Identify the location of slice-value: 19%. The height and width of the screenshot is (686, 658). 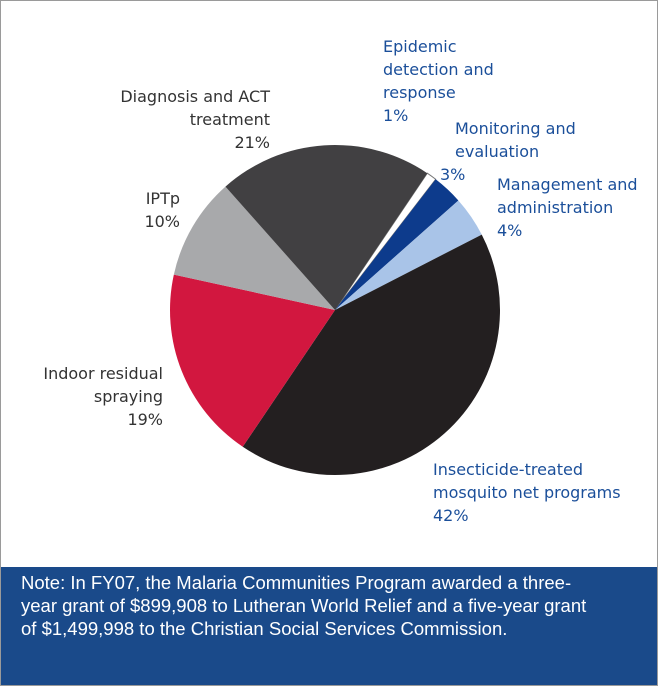
(145, 419).